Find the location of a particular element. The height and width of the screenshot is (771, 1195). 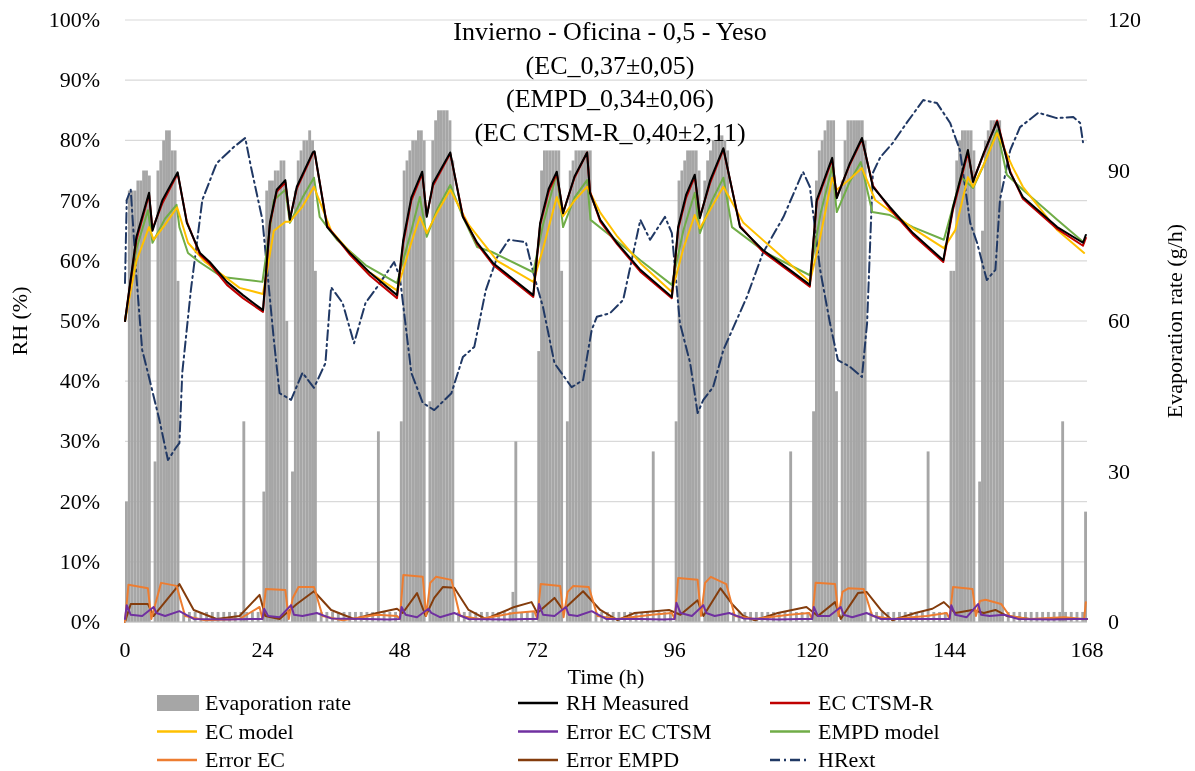

y-tick-label: 100% is located at coordinates (74, 19).